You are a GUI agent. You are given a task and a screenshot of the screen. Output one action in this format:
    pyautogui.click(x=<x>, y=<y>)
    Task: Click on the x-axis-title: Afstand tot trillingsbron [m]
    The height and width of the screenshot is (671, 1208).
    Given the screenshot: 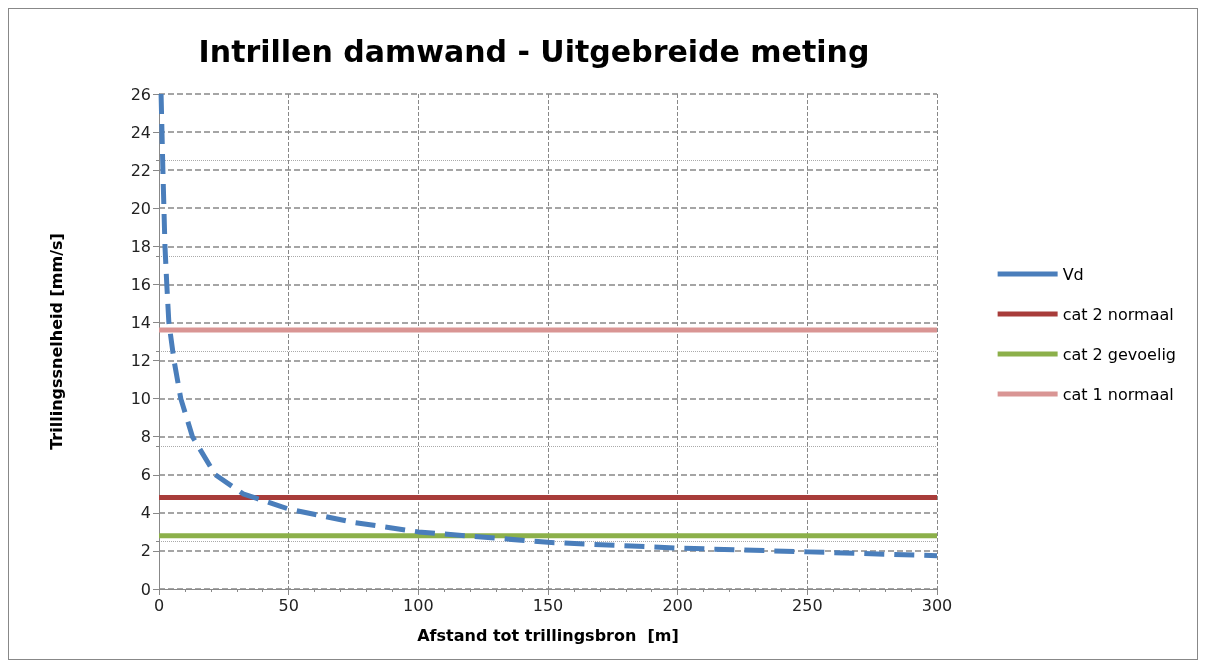 What is the action you would take?
    pyautogui.click(x=548, y=635)
    